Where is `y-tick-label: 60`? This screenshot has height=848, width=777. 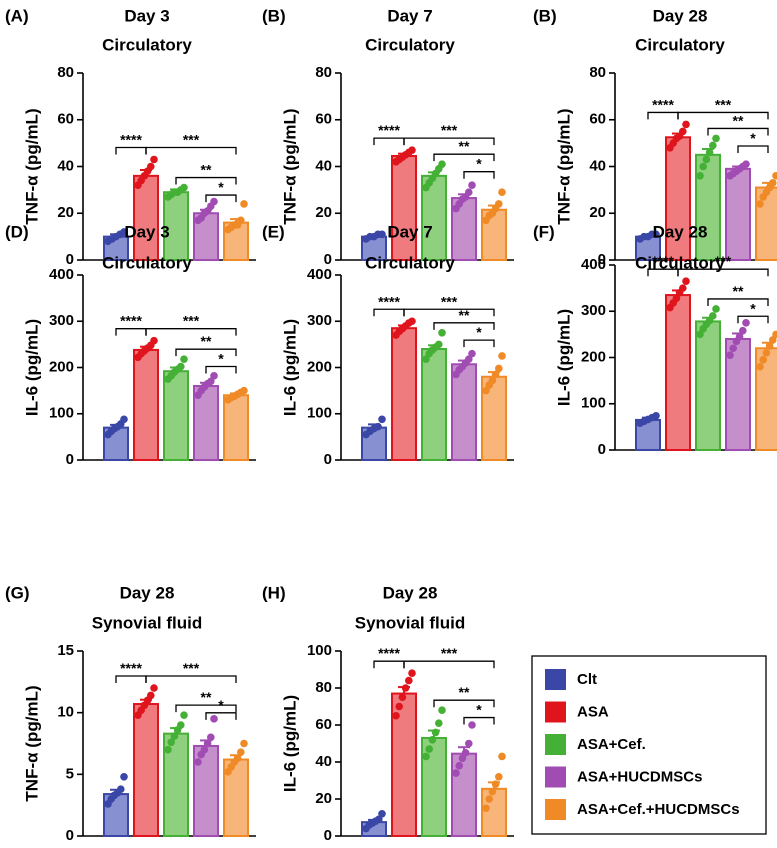 y-tick-label: 60 is located at coordinates (65, 119).